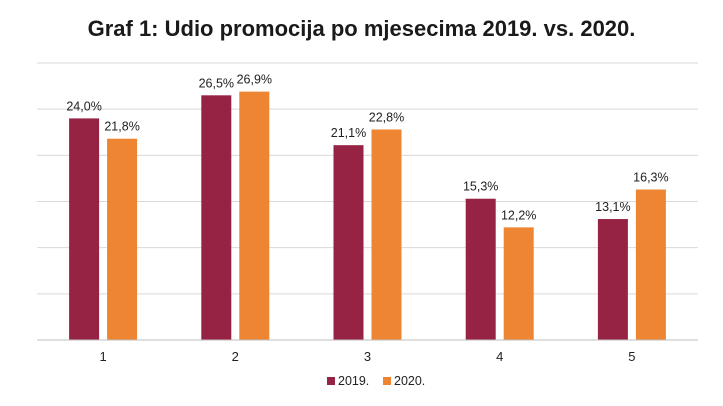 This screenshot has height=406, width=723. I want to click on data-label: 24,0%, so click(83, 106).